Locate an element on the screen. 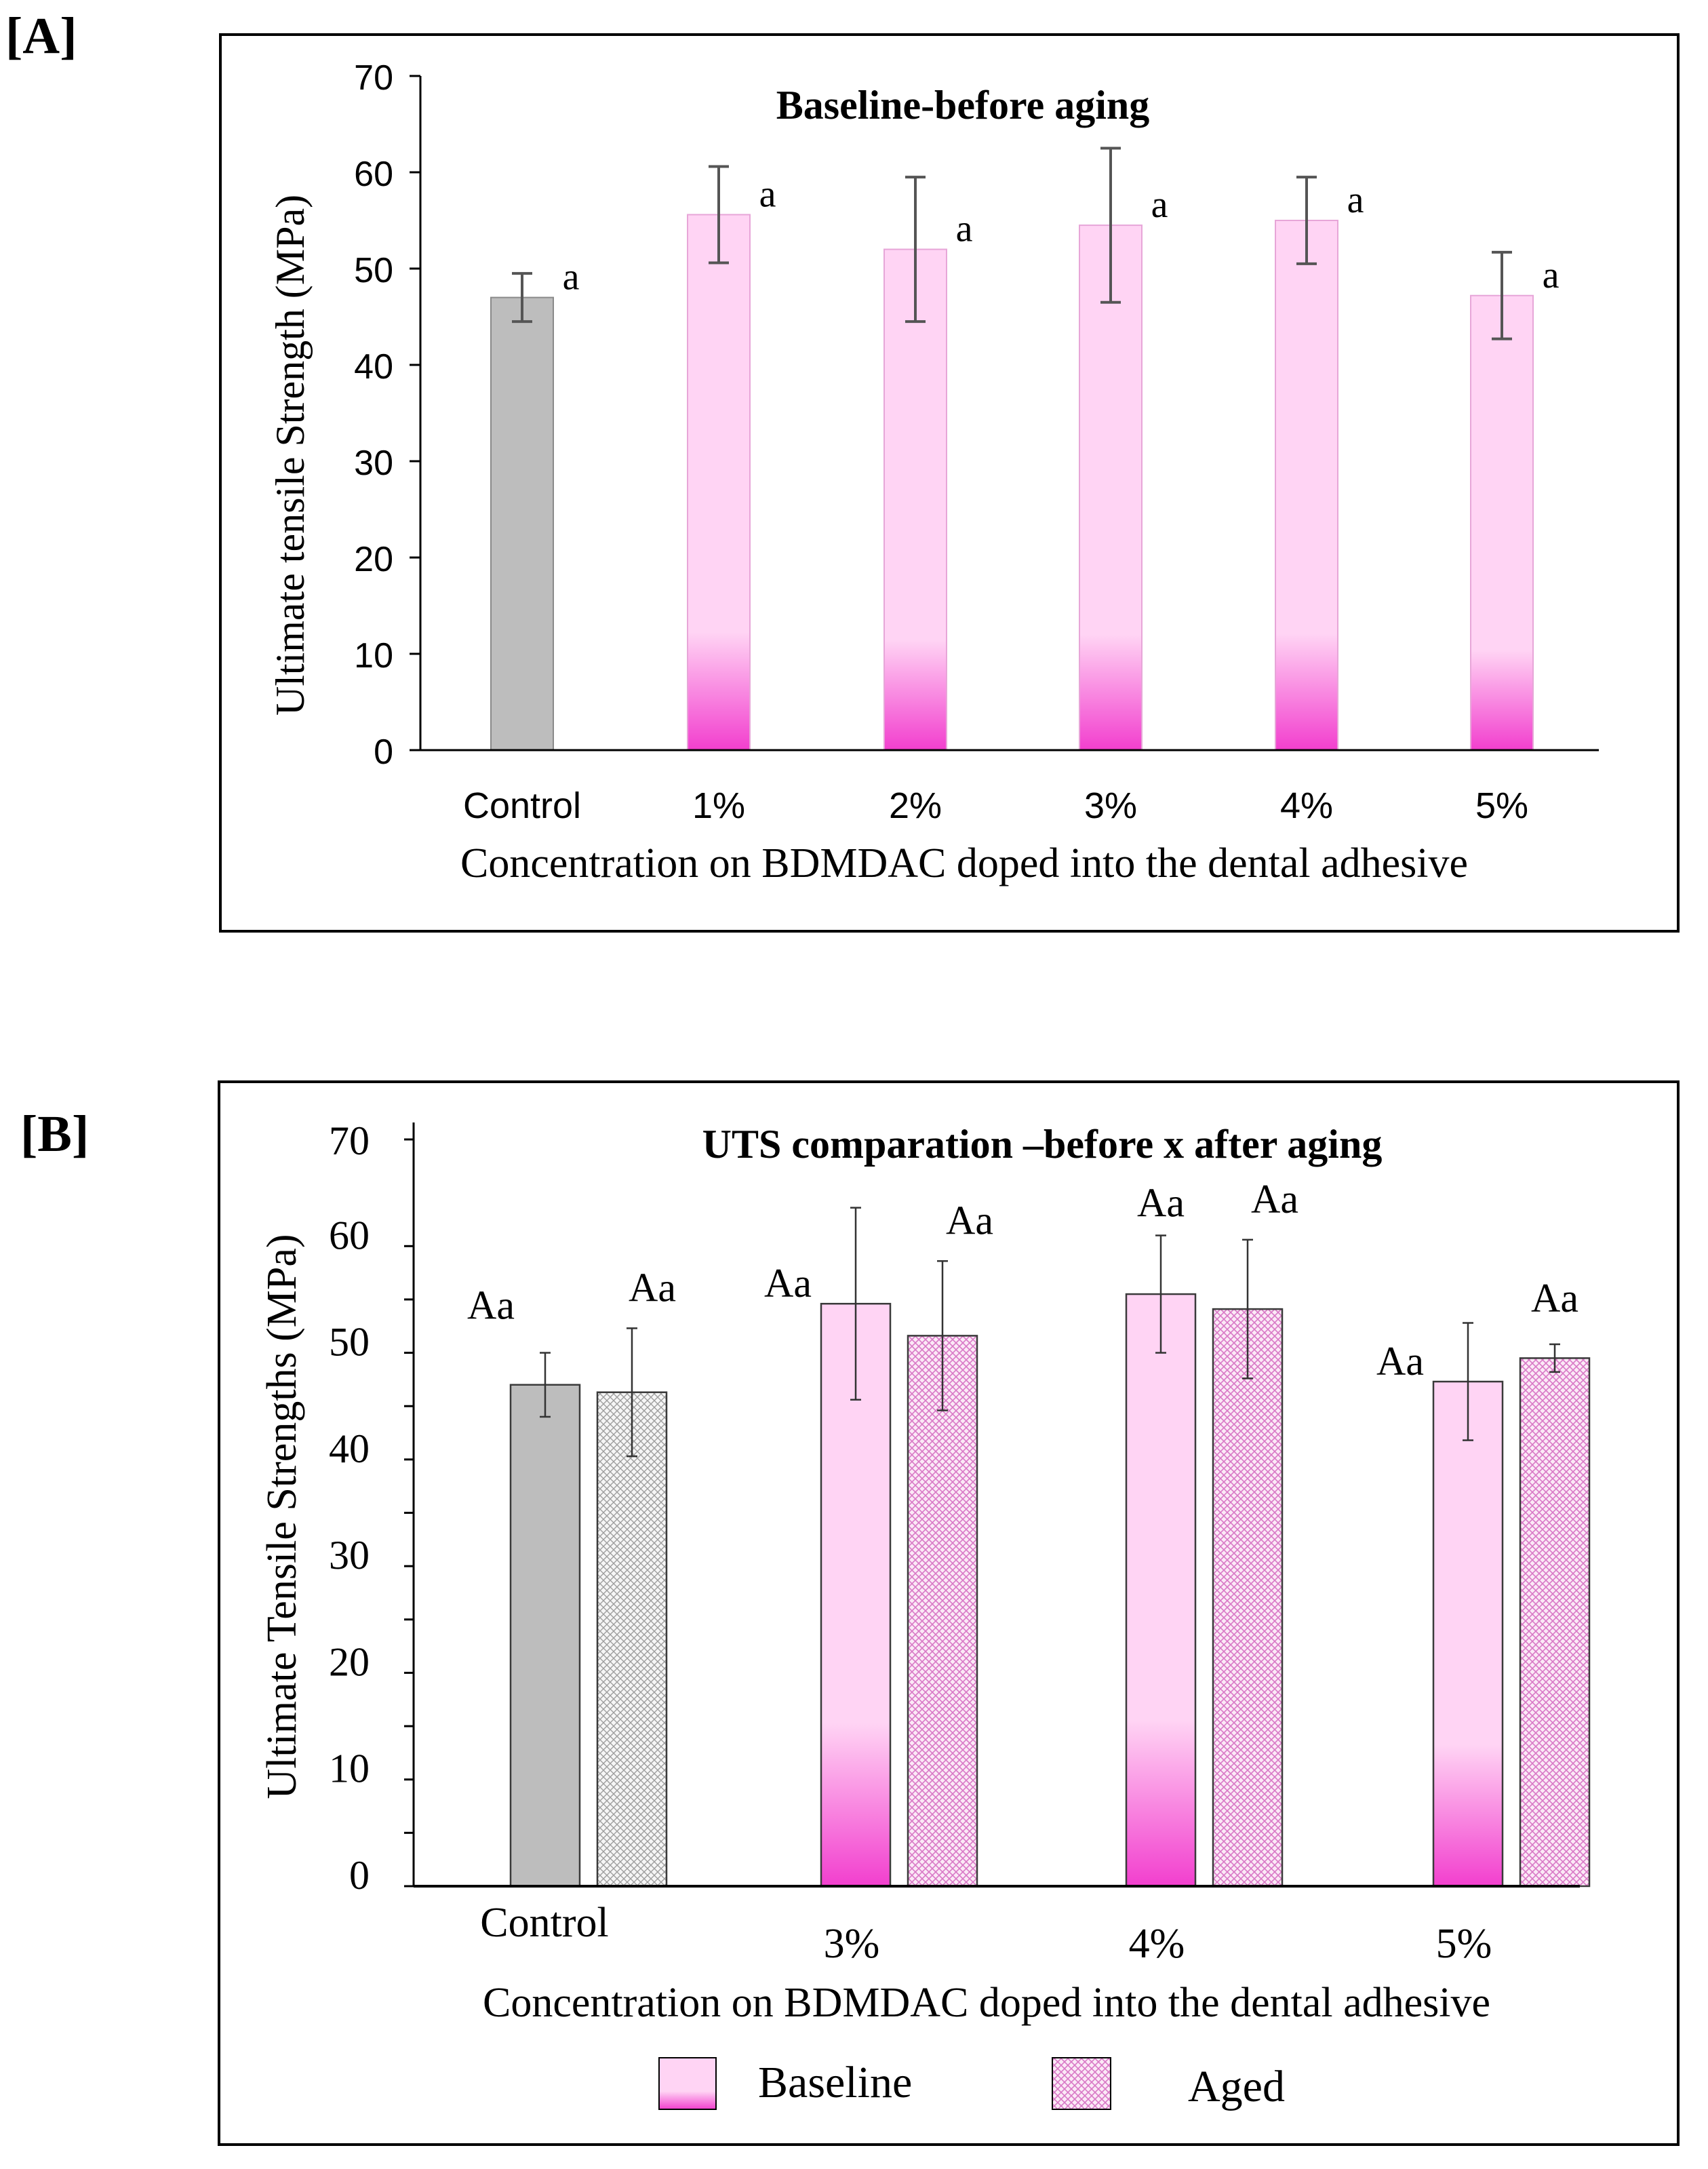  panel-b-annotation-baseline-3: Aa is located at coordinates (1400, 1362).